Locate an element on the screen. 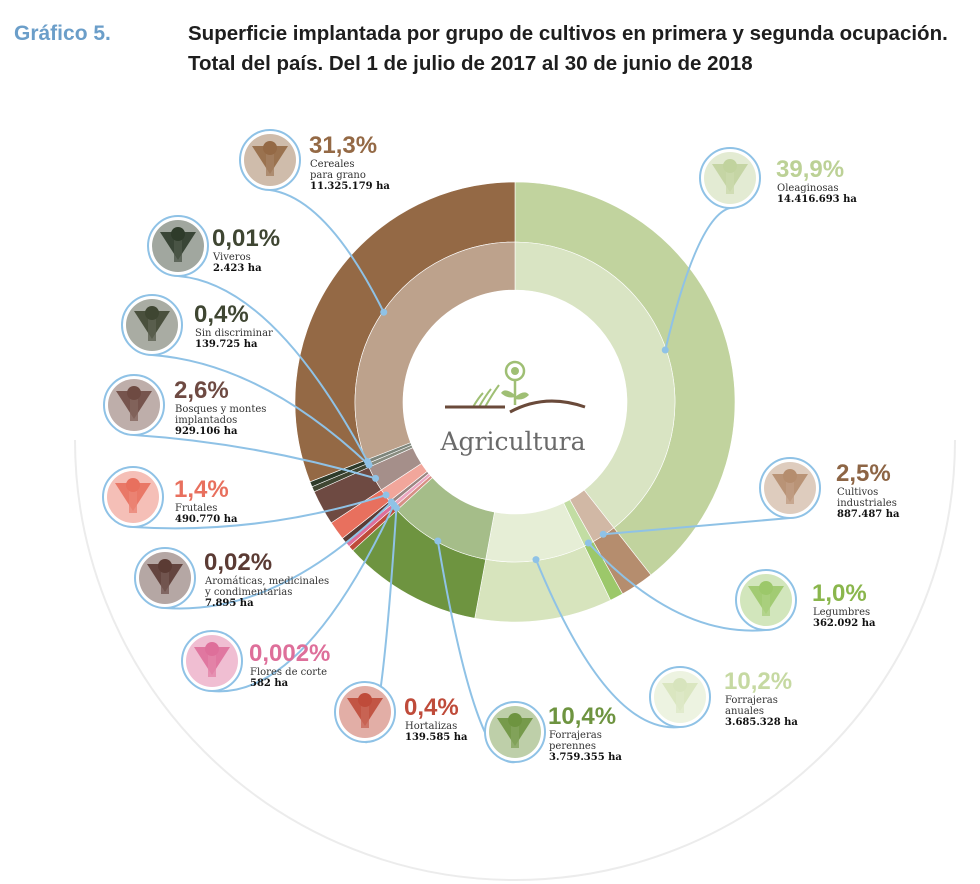 This screenshot has height=884, width=980. category-name: Aromáticas, medicinales is located at coordinates (266, 581).